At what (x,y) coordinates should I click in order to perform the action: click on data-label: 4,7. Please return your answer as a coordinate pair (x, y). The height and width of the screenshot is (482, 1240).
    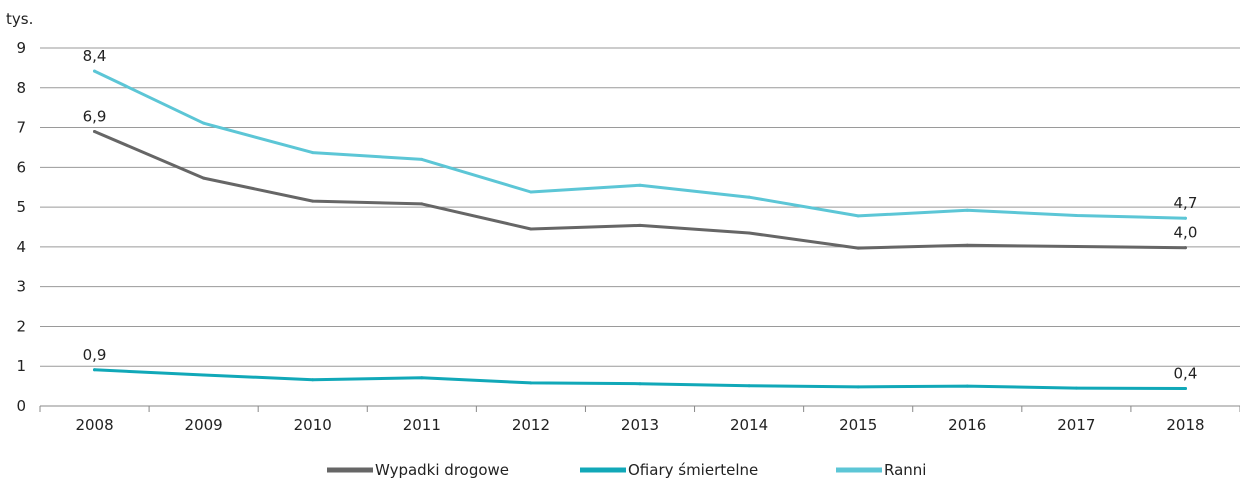
    Looking at the image, I should click on (1186, 203).